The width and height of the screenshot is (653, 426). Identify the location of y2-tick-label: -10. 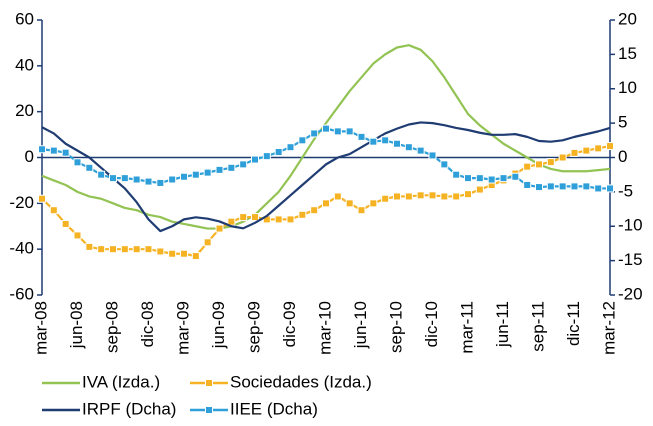
(630, 225).